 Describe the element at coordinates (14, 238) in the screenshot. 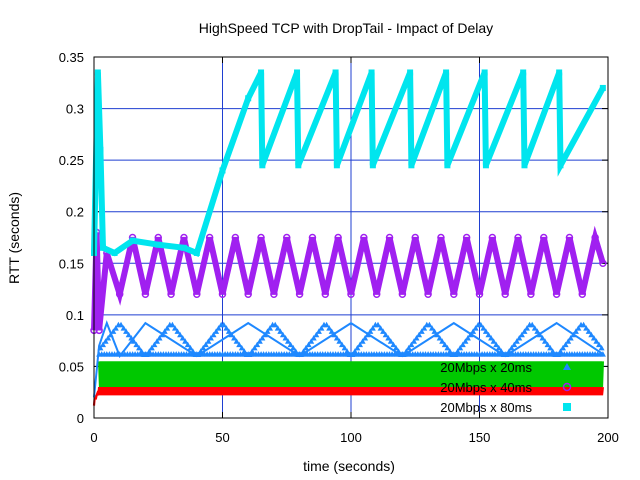

I see `y-axis-label: RTT (seconds)` at that location.